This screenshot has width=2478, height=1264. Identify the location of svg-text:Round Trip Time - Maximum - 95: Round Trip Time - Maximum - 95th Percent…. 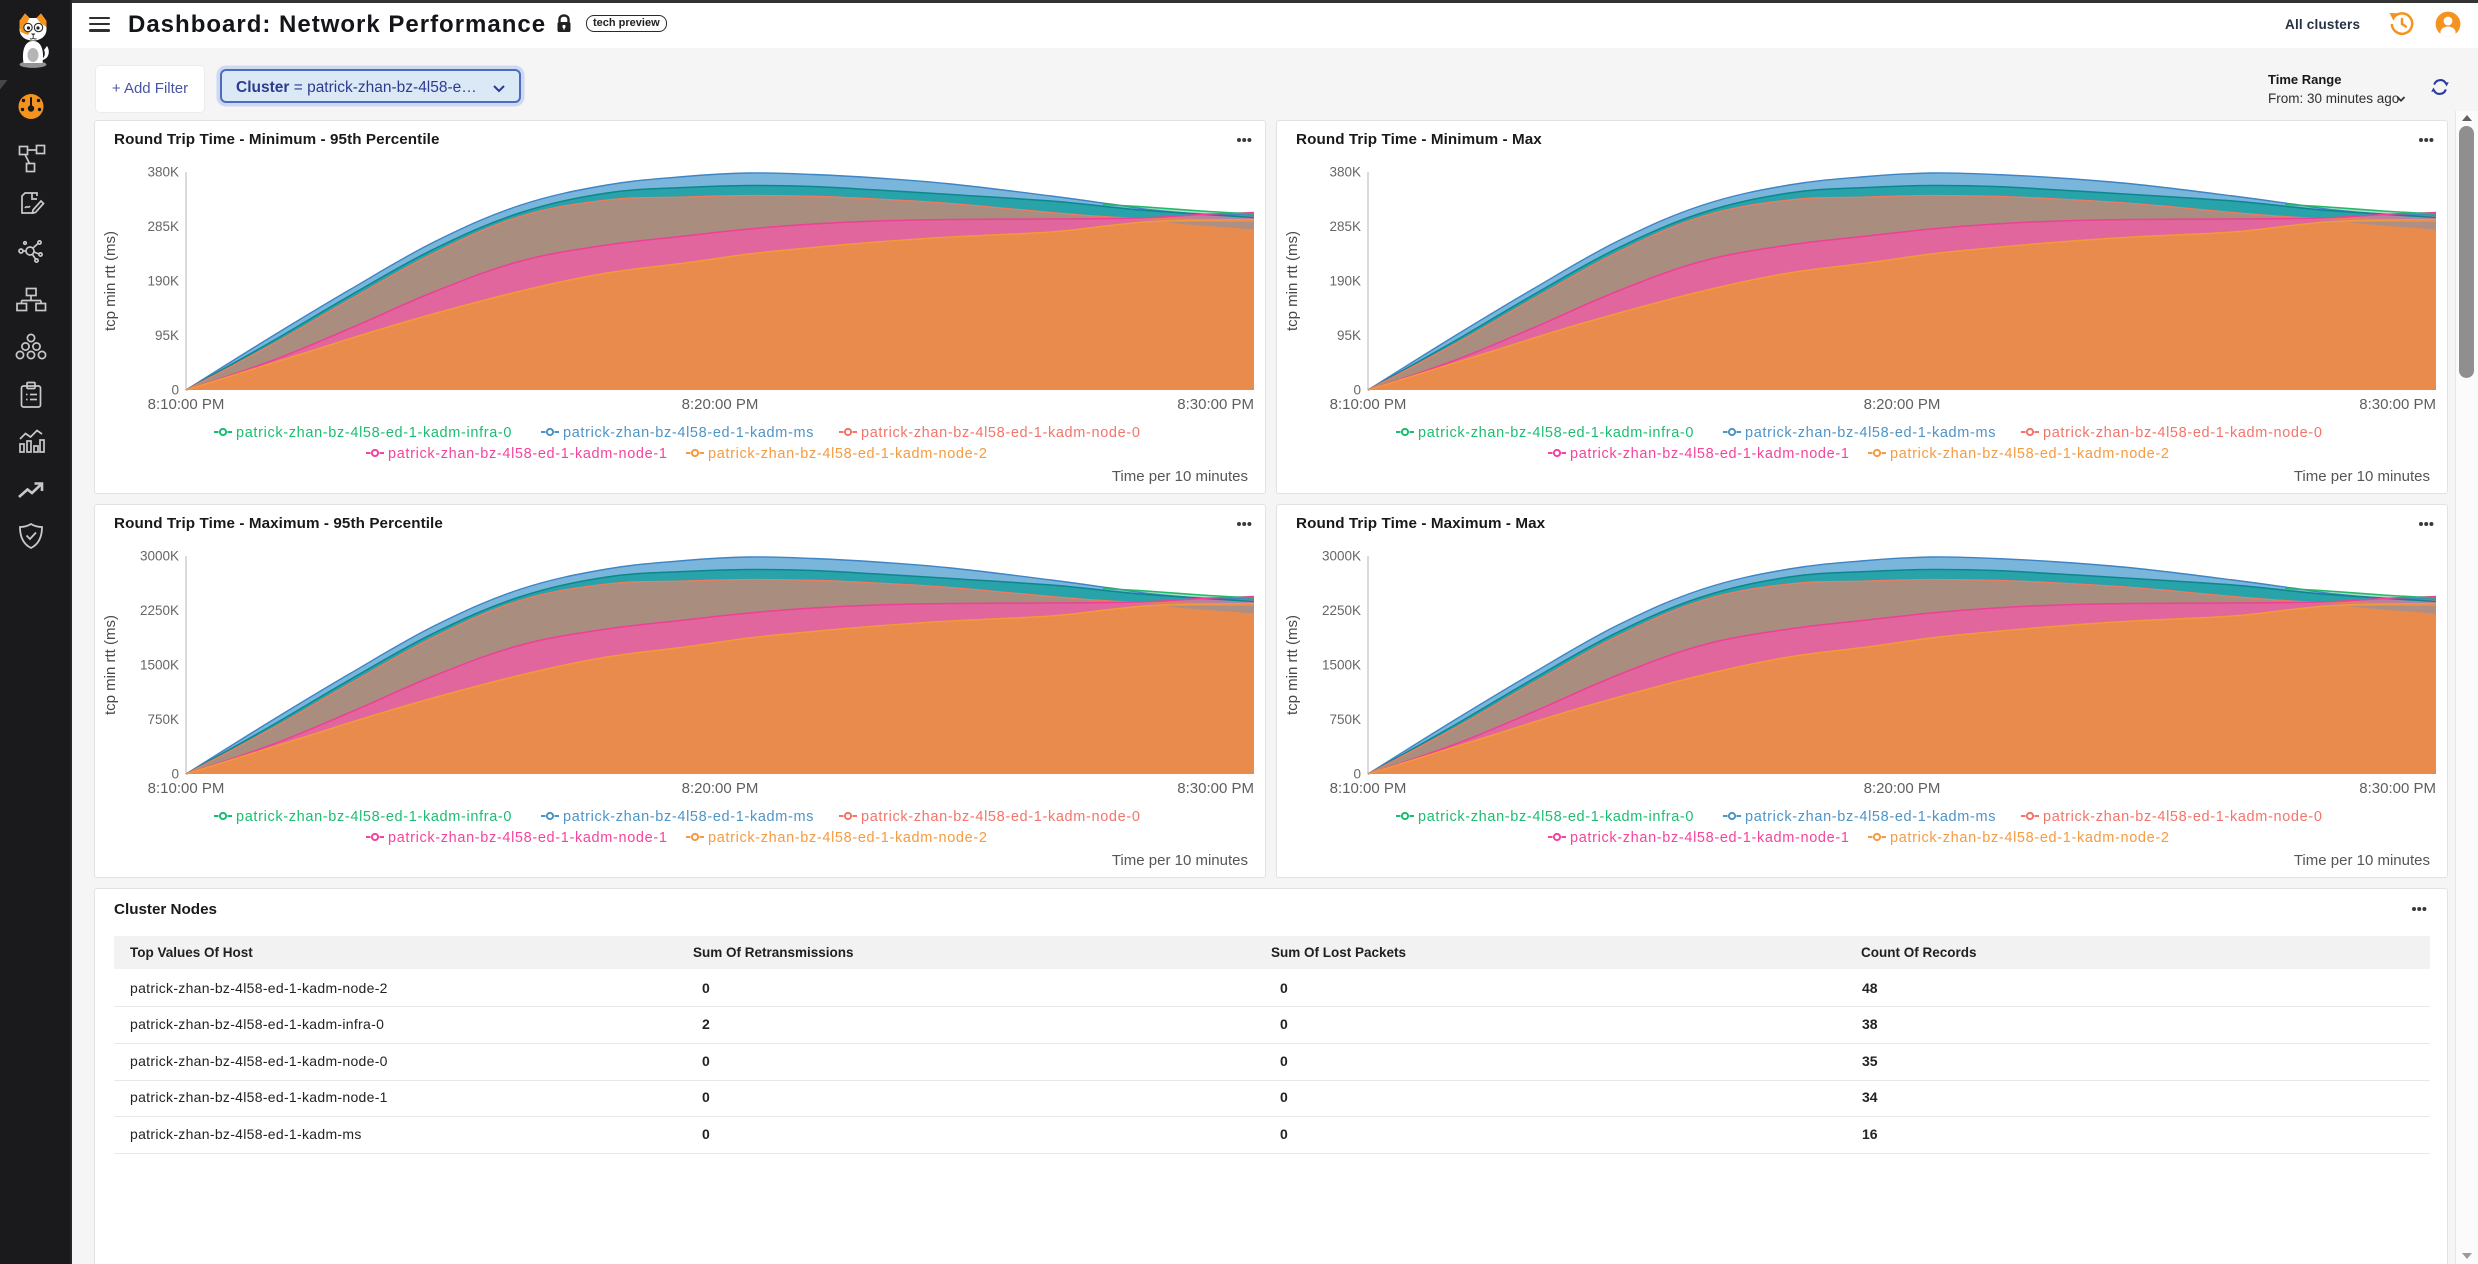
(278, 523).